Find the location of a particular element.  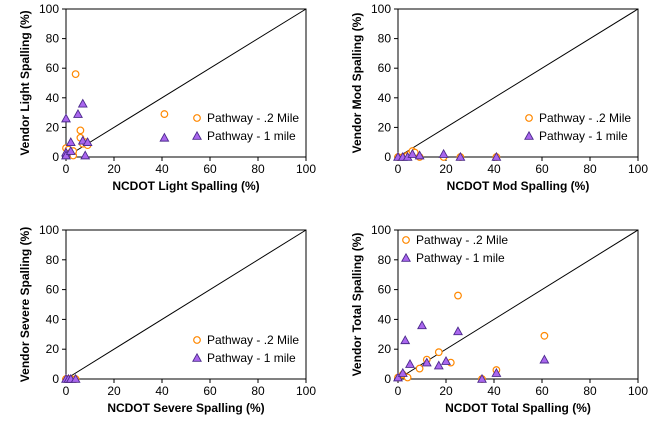

series-circle is located at coordinates (471, 337).